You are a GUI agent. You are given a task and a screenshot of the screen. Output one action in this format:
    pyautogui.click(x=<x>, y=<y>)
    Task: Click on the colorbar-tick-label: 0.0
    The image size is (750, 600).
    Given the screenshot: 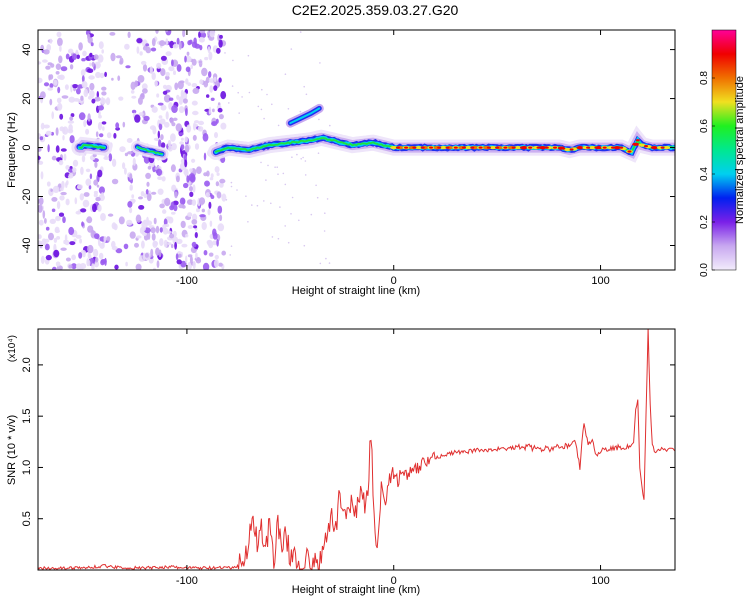 What is the action you would take?
    pyautogui.click(x=704, y=270)
    